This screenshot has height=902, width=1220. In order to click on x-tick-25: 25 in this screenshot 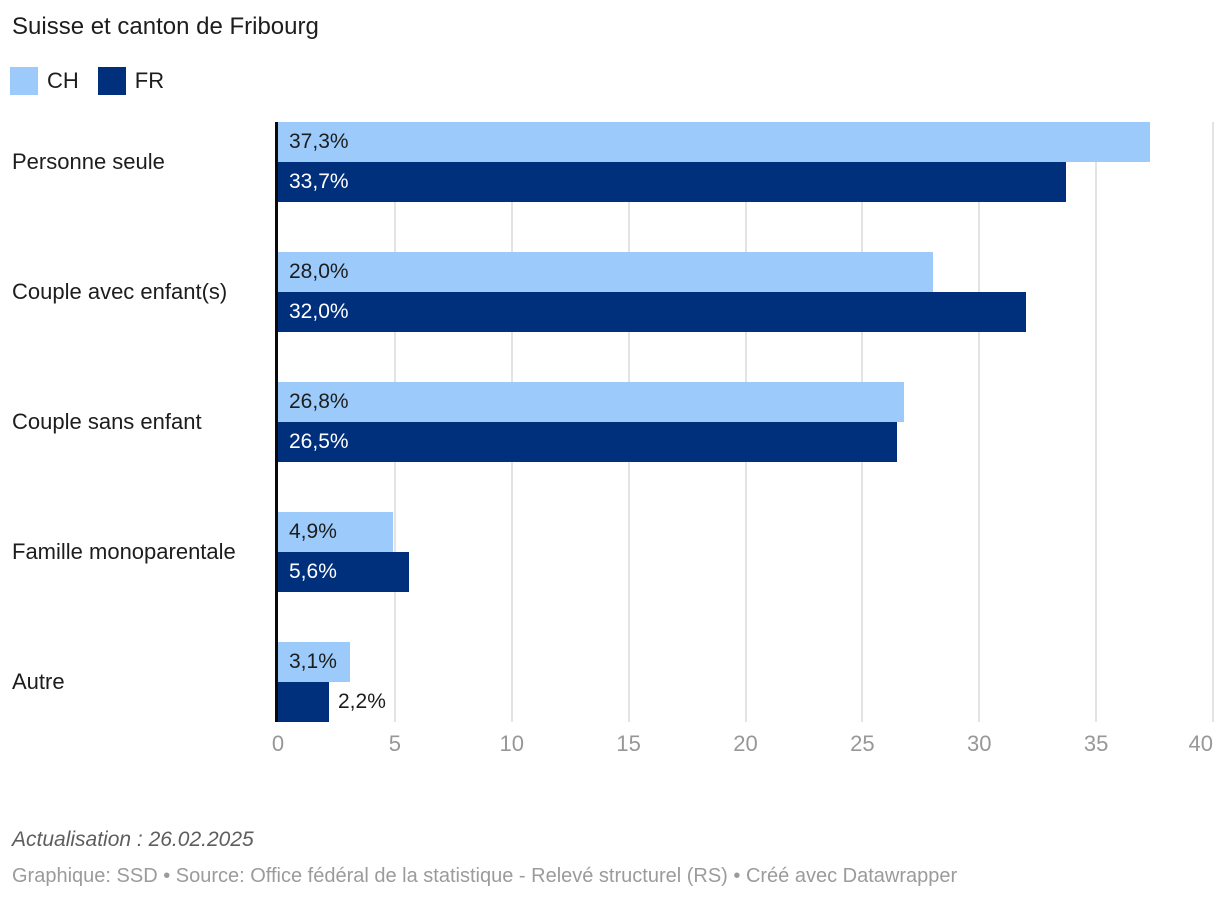, I will do `click(862, 743)`.